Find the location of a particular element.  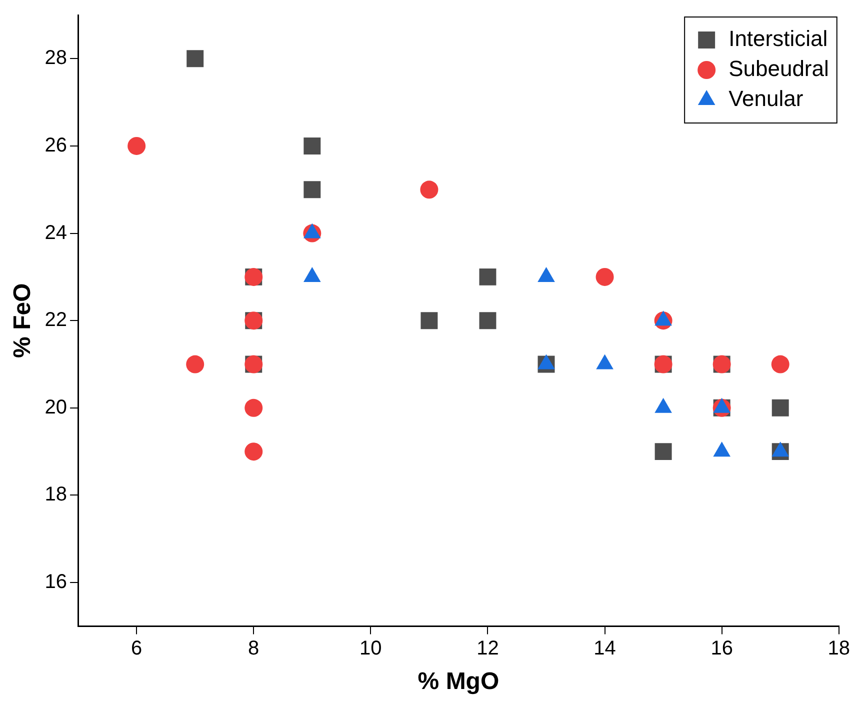

x-tick-label: 14 is located at coordinates (605, 649).